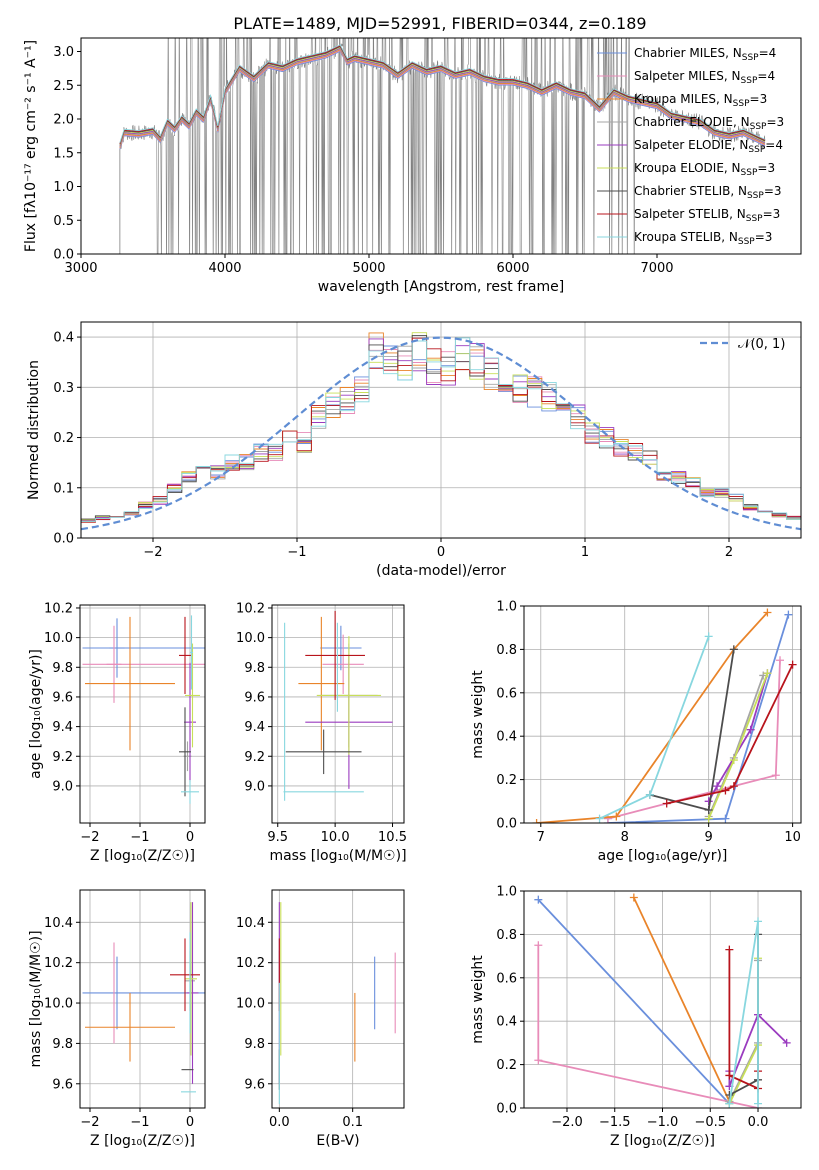  I want to click on x-axis-label: wavelength [Angstrom, rest frame], so click(441, 287).